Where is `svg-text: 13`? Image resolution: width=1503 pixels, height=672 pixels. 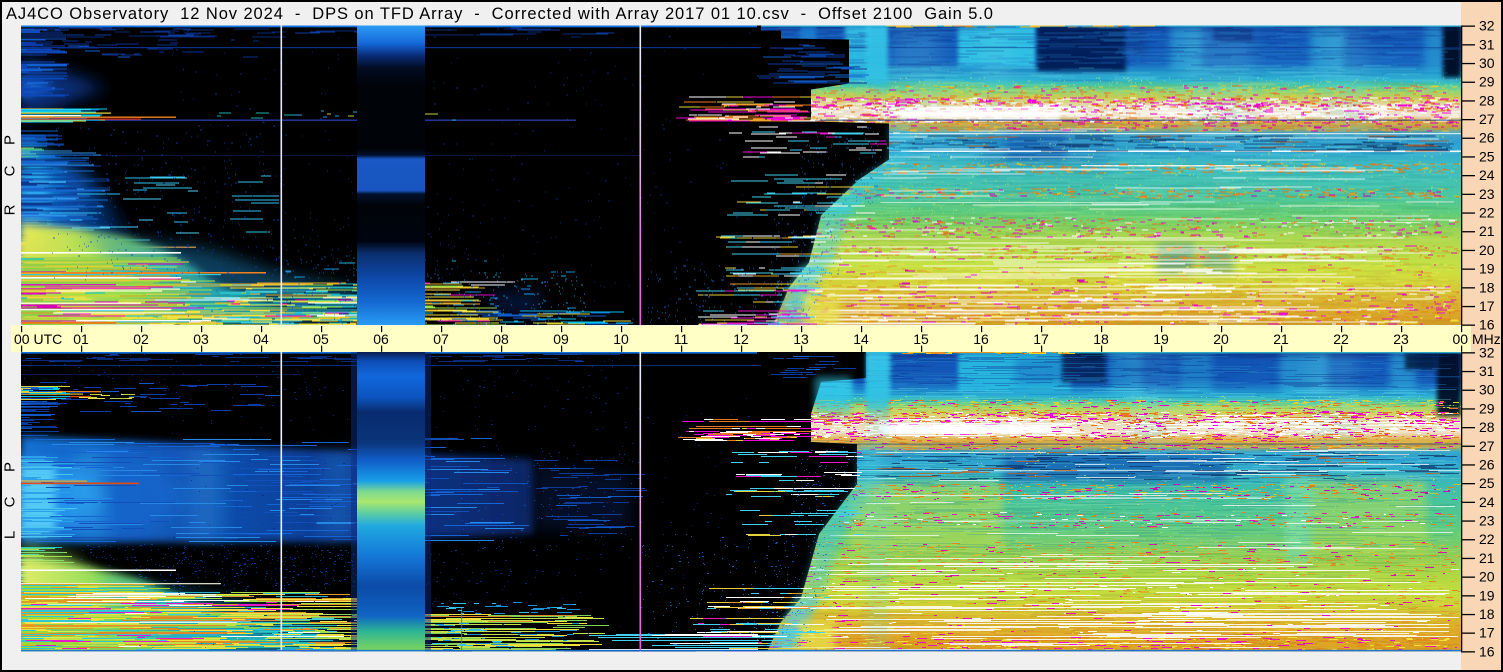
svg-text: 13 is located at coordinates (801, 339).